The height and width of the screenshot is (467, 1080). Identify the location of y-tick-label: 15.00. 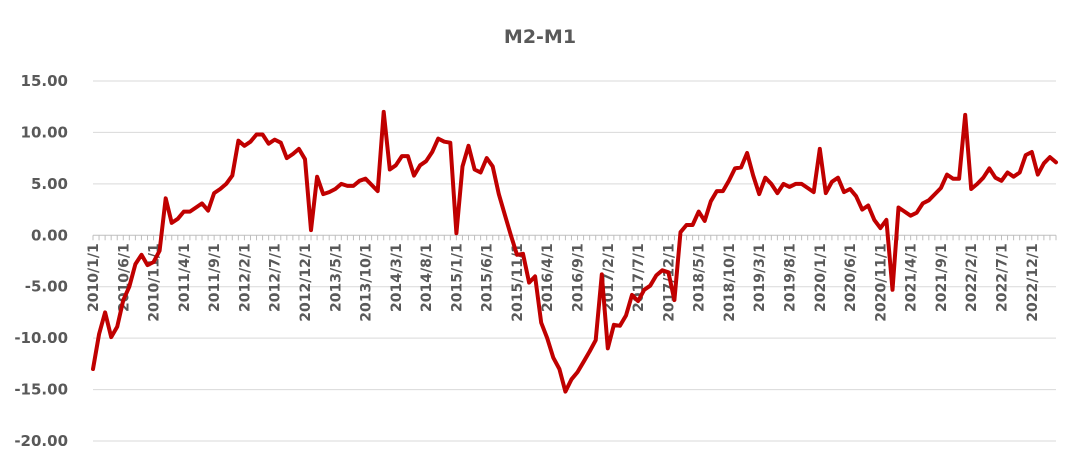
(44, 81).